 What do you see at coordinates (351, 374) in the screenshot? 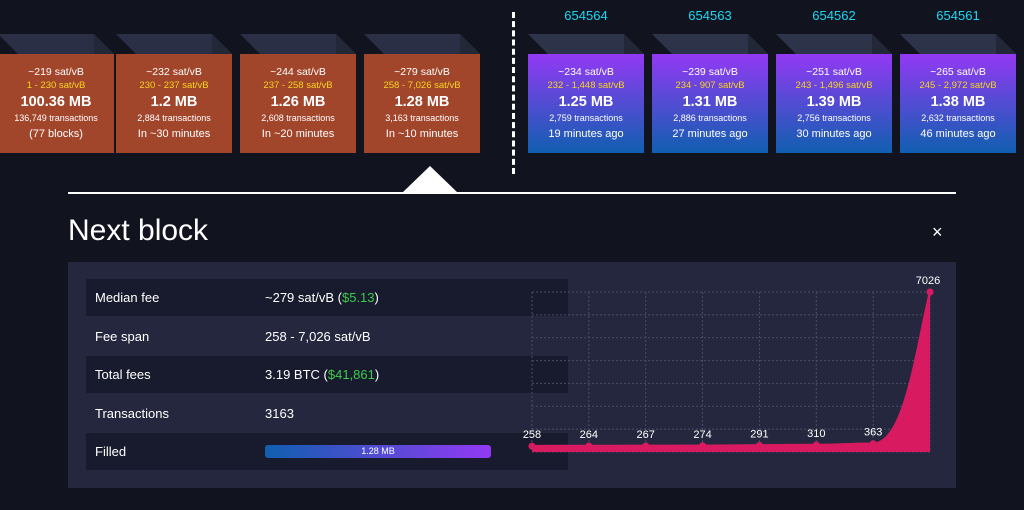
I see `total-fees-usd: $41,861` at bounding box center [351, 374].